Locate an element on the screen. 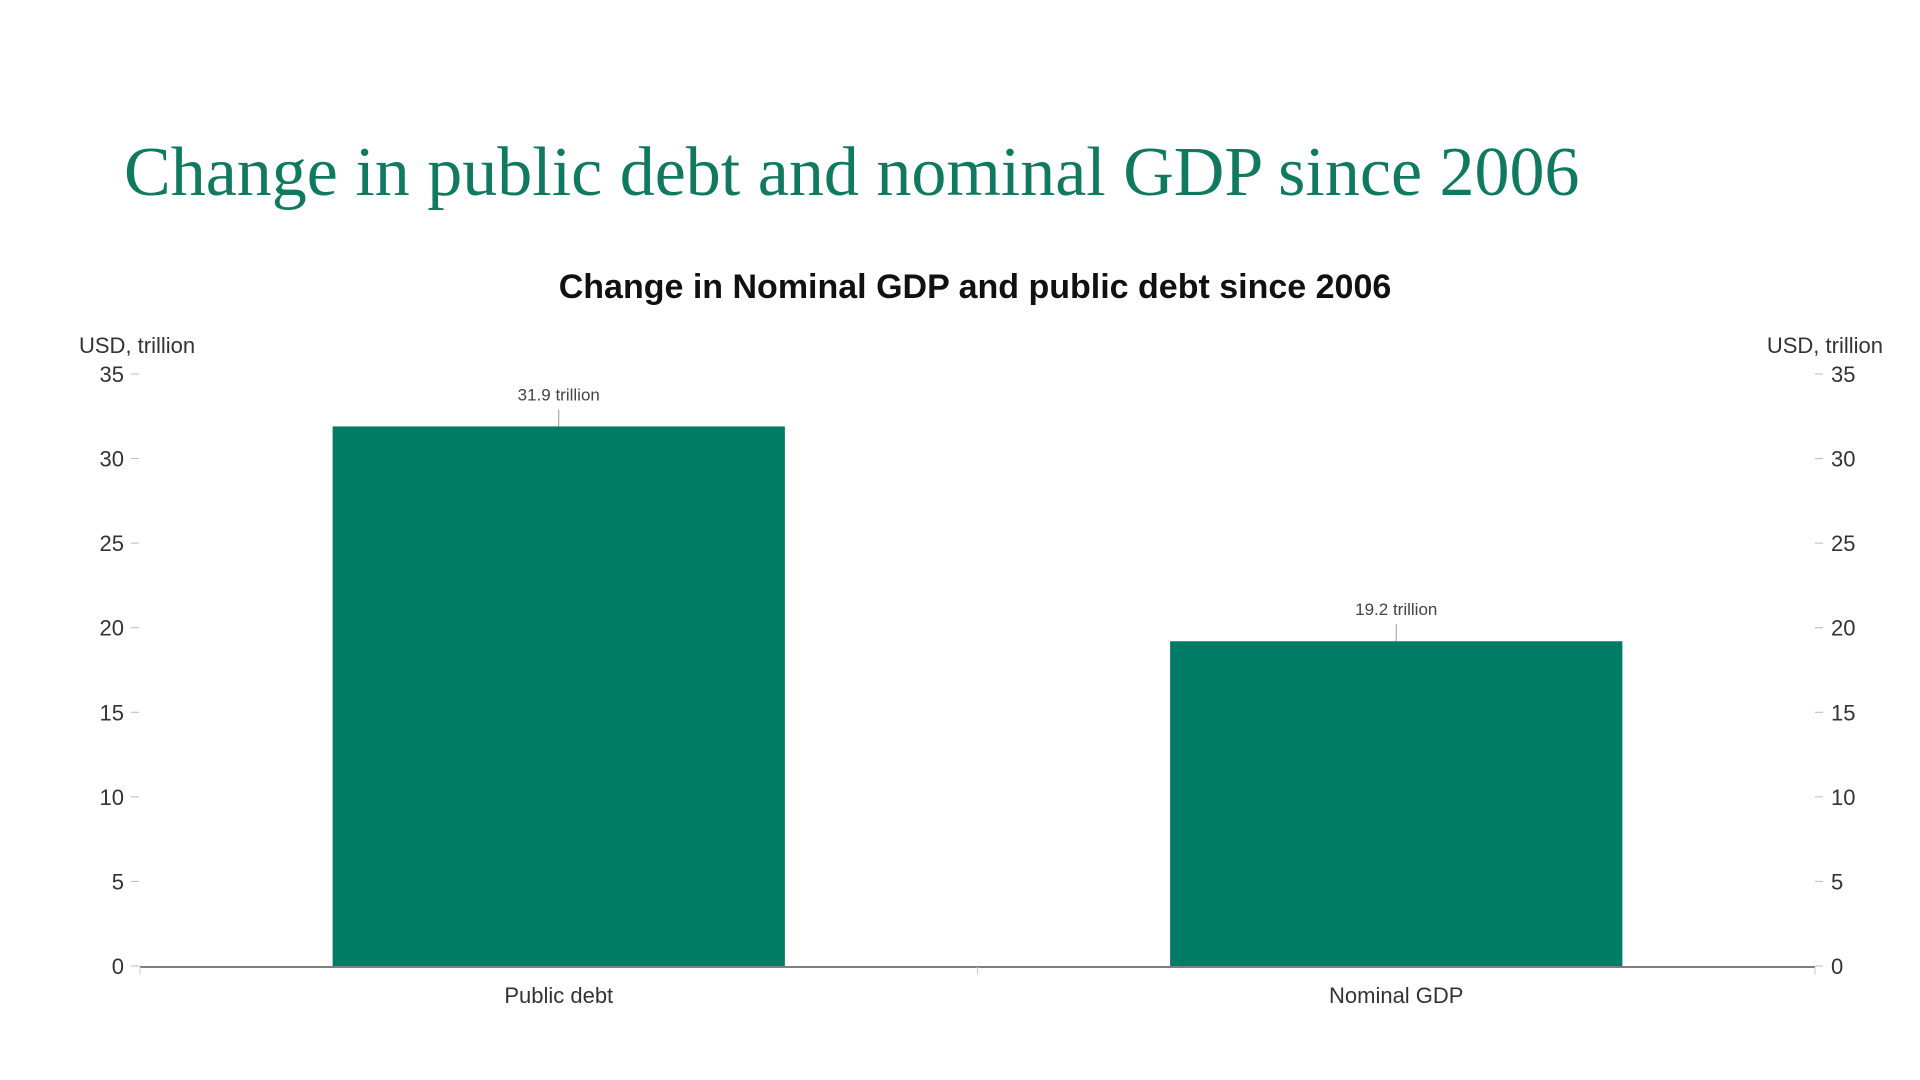 The height and width of the screenshot is (1080, 1920). y-tick-label-right: 30 is located at coordinates (1843, 459).